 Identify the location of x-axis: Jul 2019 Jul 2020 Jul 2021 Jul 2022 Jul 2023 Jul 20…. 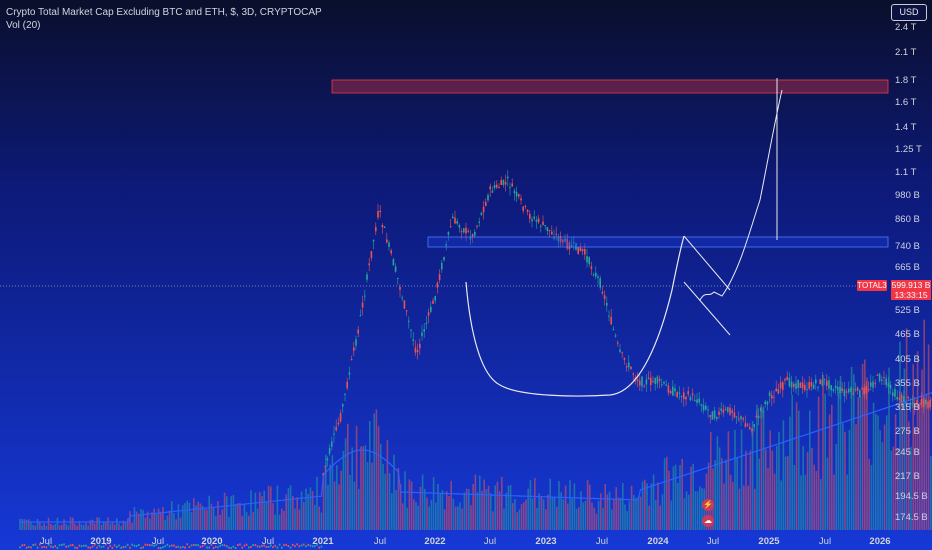
(465, 541).